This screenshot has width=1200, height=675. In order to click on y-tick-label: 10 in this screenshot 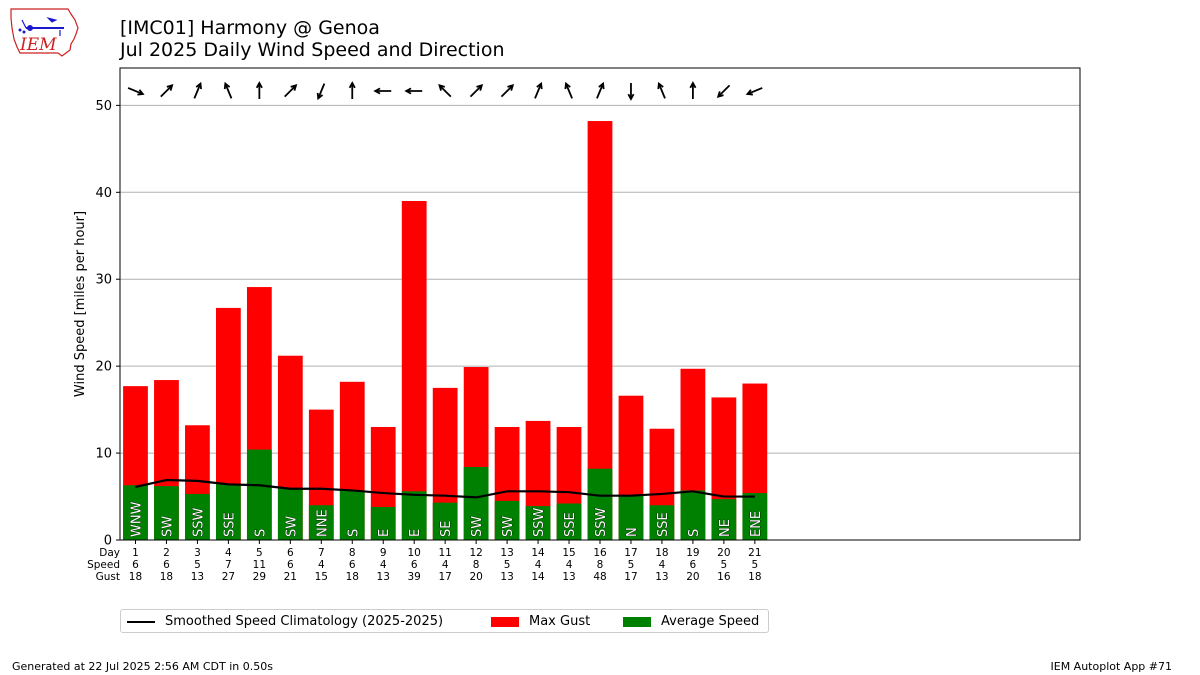, I will do `click(103, 454)`.